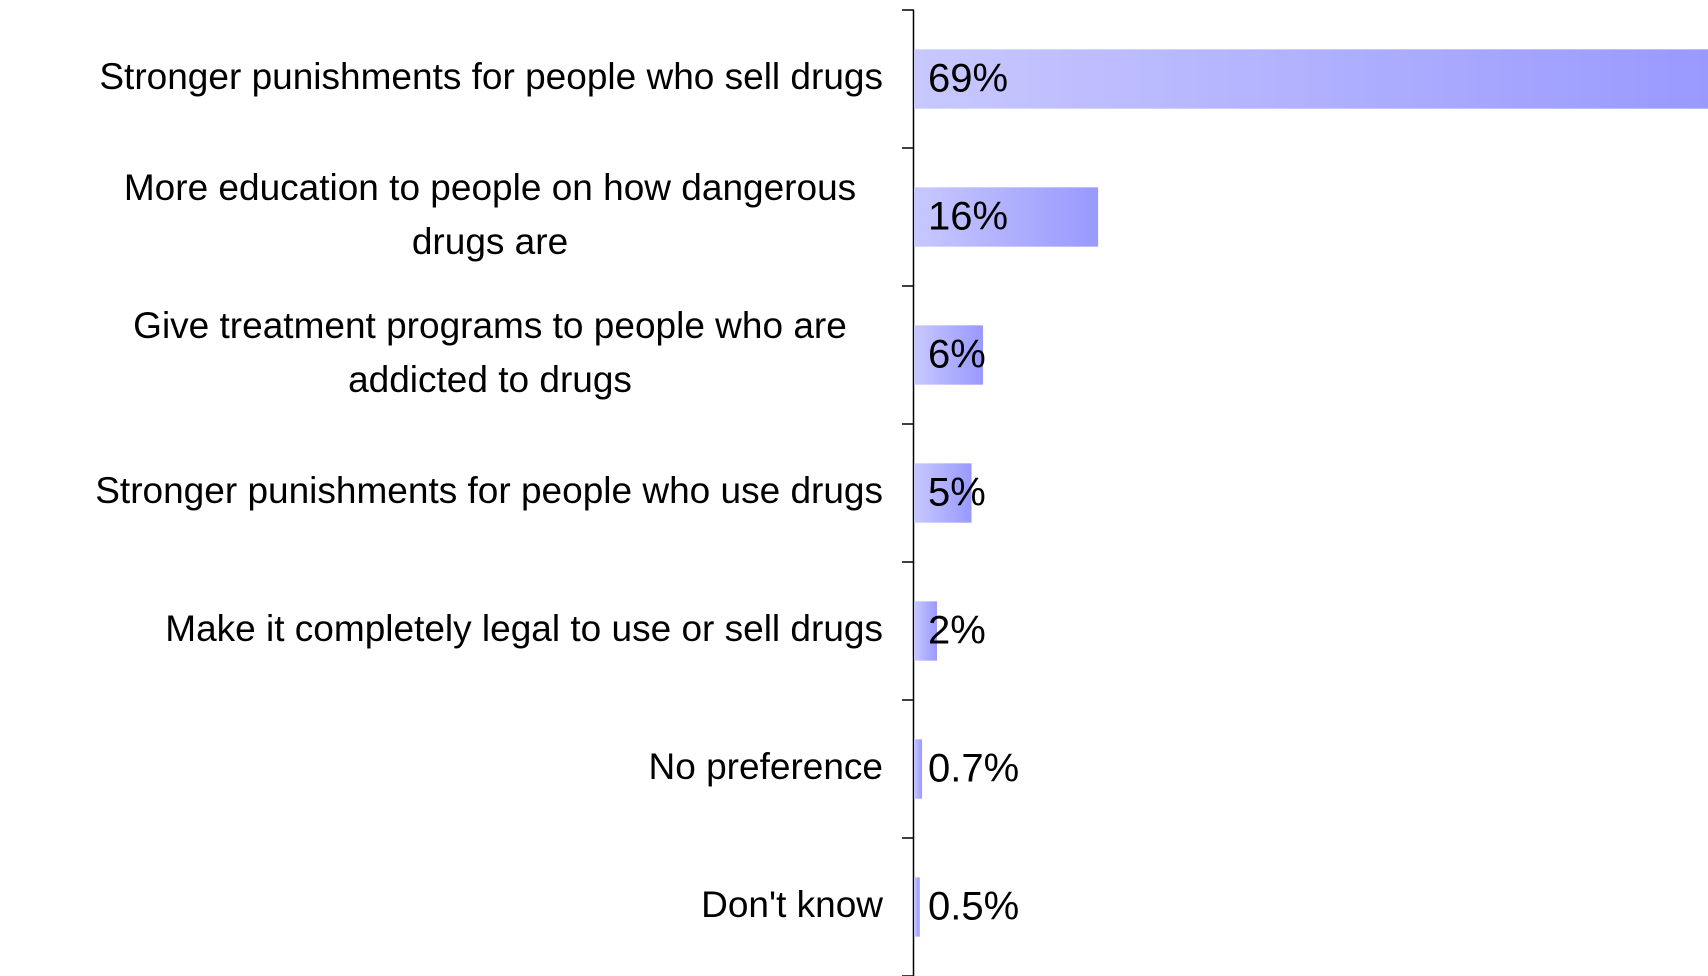 The width and height of the screenshot is (1708, 976). What do you see at coordinates (968, 217) in the screenshot?
I see `data-label: 16%` at bounding box center [968, 217].